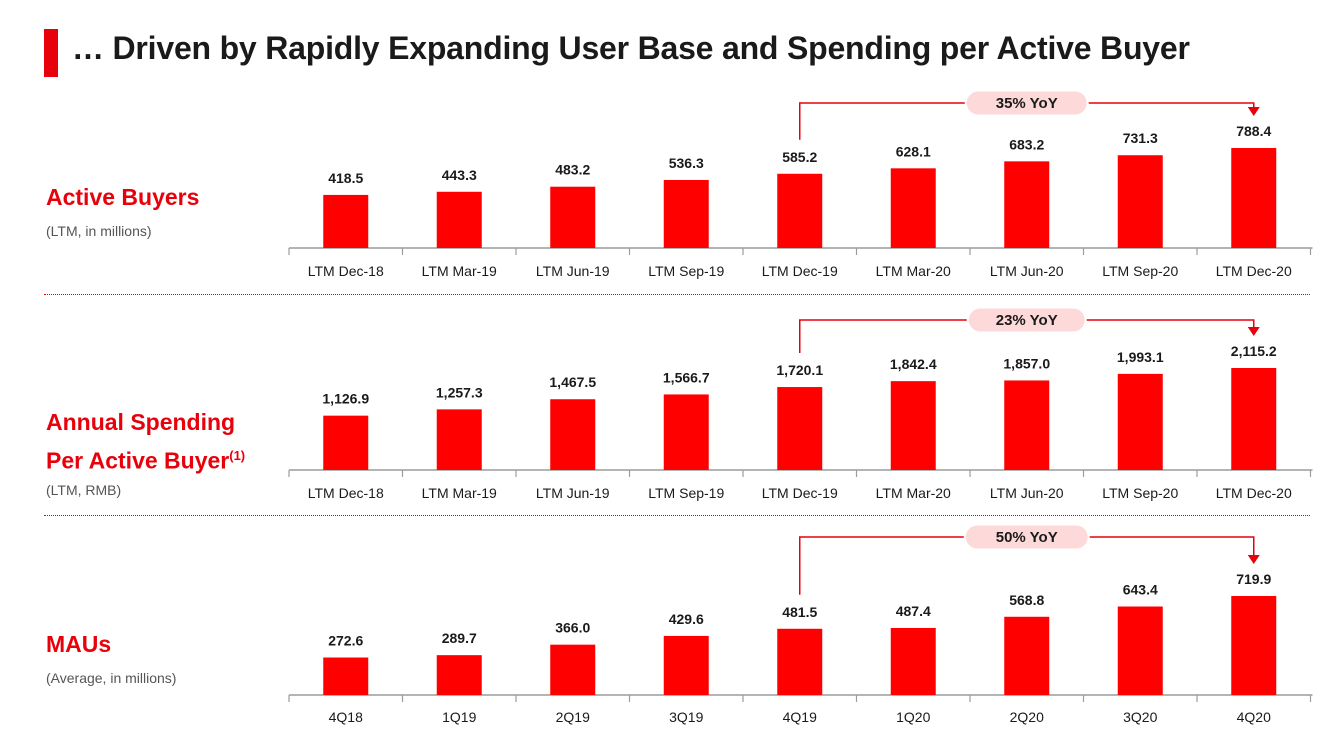 This screenshot has height=739, width=1338. I want to click on data-label: 272.6, so click(345, 641).